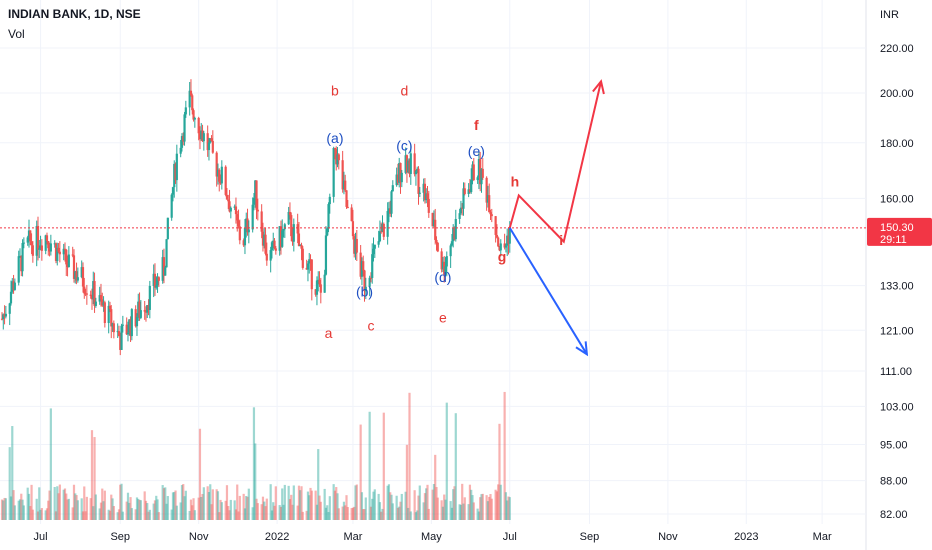 This screenshot has height=550, width=932. I want to click on x-tick-label: Sep, so click(590, 537).